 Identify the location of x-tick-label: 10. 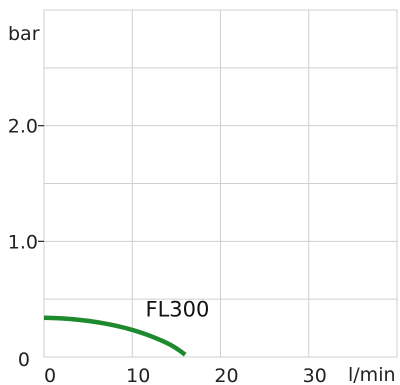
(138, 375).